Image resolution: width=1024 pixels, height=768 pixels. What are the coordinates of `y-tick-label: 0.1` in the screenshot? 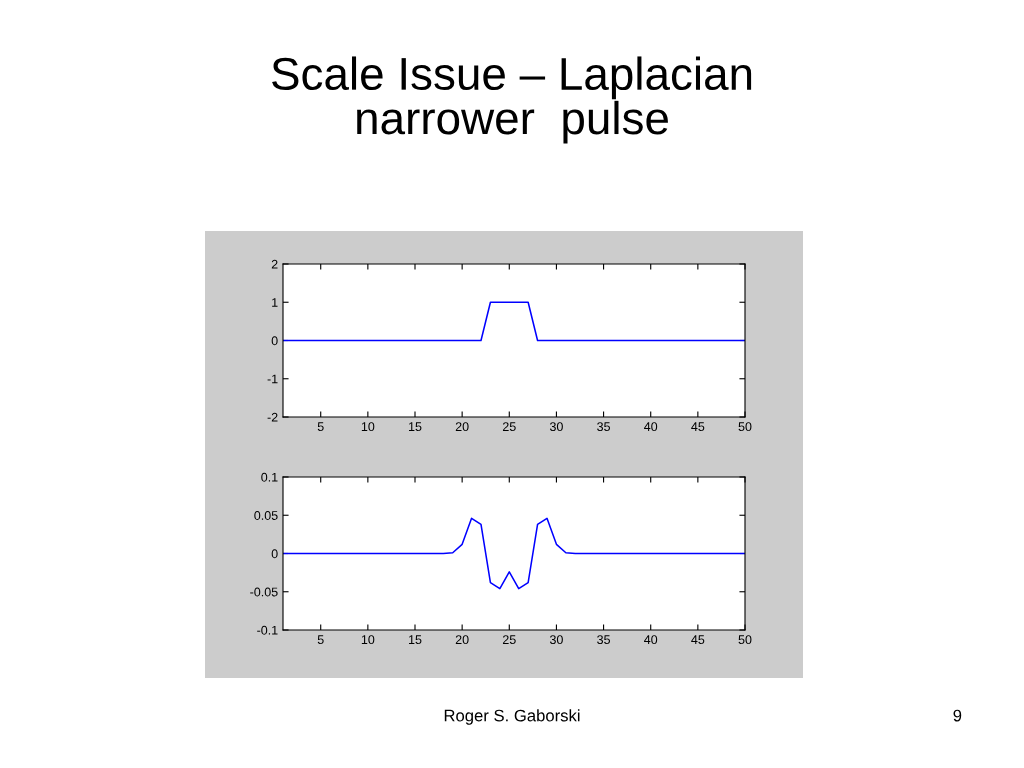 It's located at (269, 477).